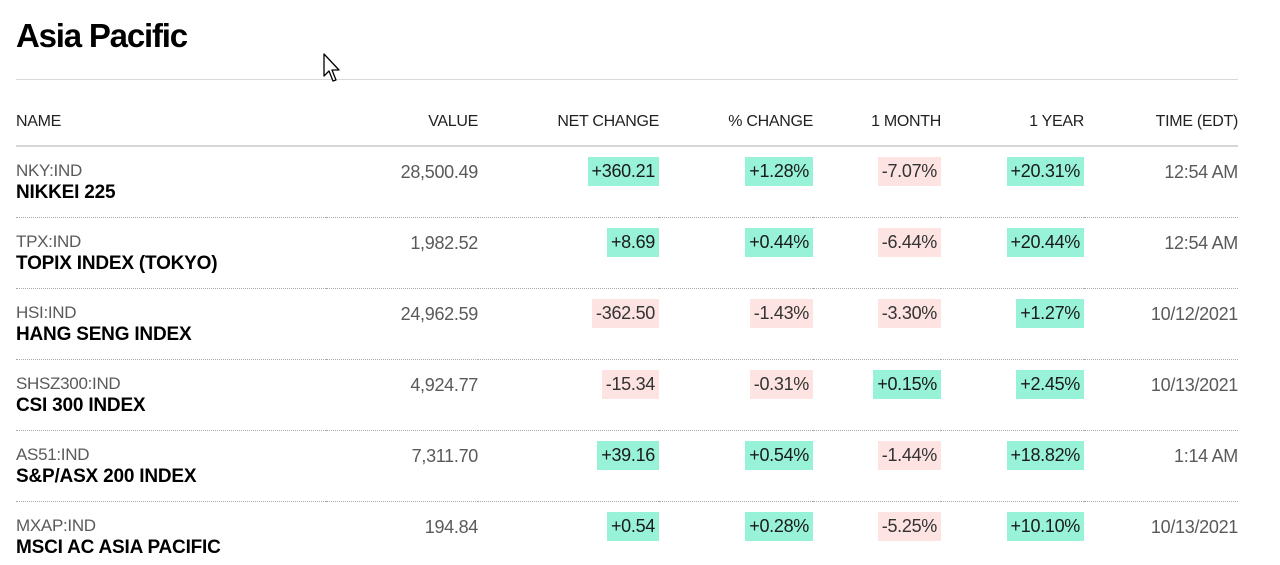 This screenshot has width=1280, height=565. I want to click on index-name: S&P/ASX 200 INDEX, so click(106, 476).